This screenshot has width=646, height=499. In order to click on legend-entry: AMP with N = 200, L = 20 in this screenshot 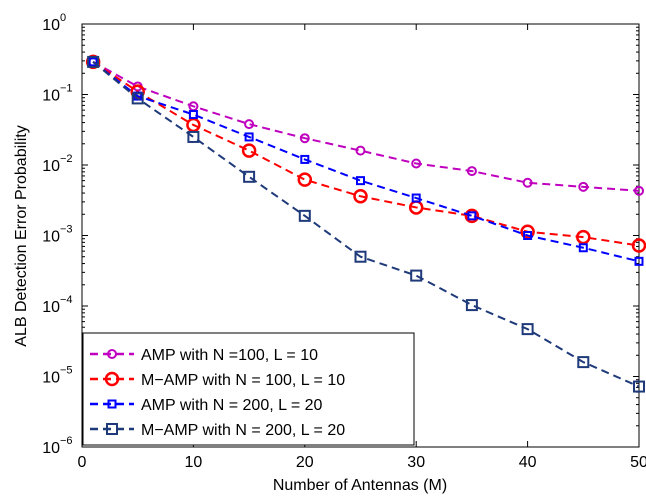, I will do `click(206, 405)`.